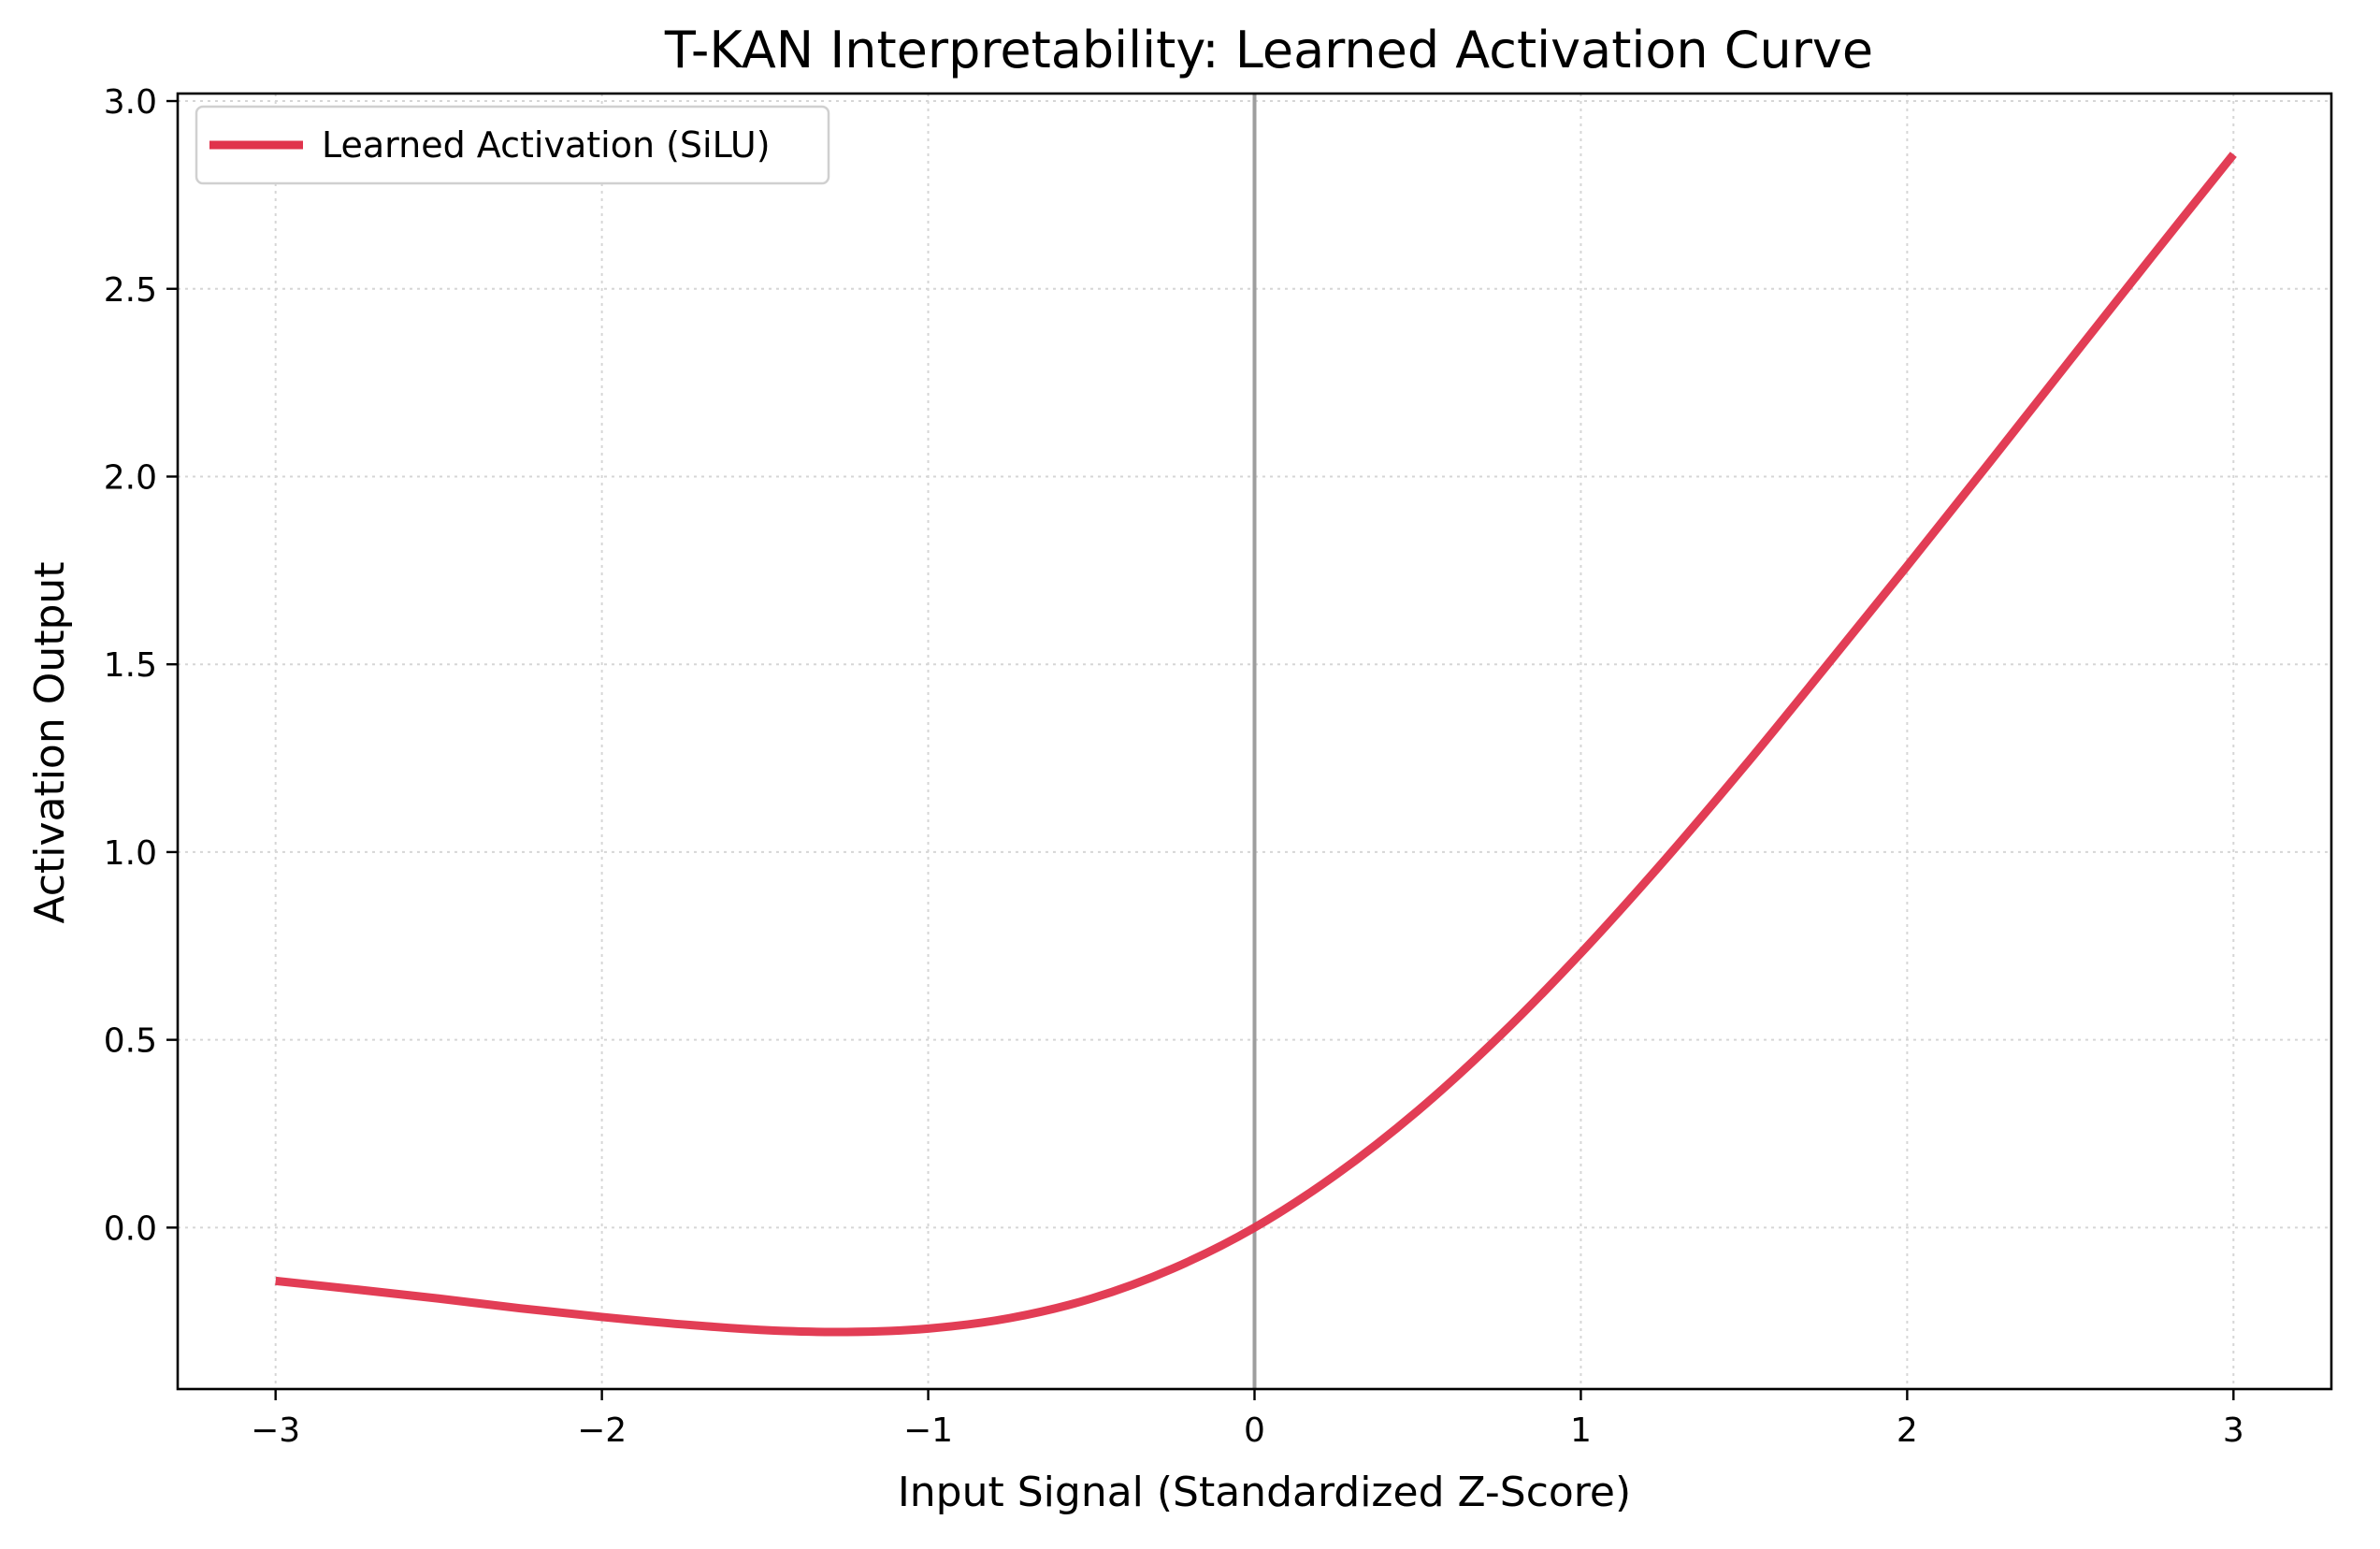 The width and height of the screenshot is (2380, 1549). I want to click on x-tick-label: −2, so click(602, 1431).